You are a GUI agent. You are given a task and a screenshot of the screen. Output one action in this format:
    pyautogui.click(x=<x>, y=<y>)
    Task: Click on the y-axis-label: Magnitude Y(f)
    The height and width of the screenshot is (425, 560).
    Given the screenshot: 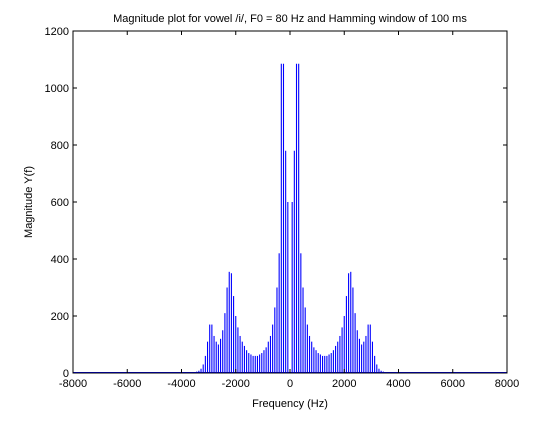 What is the action you would take?
    pyautogui.click(x=29, y=202)
    